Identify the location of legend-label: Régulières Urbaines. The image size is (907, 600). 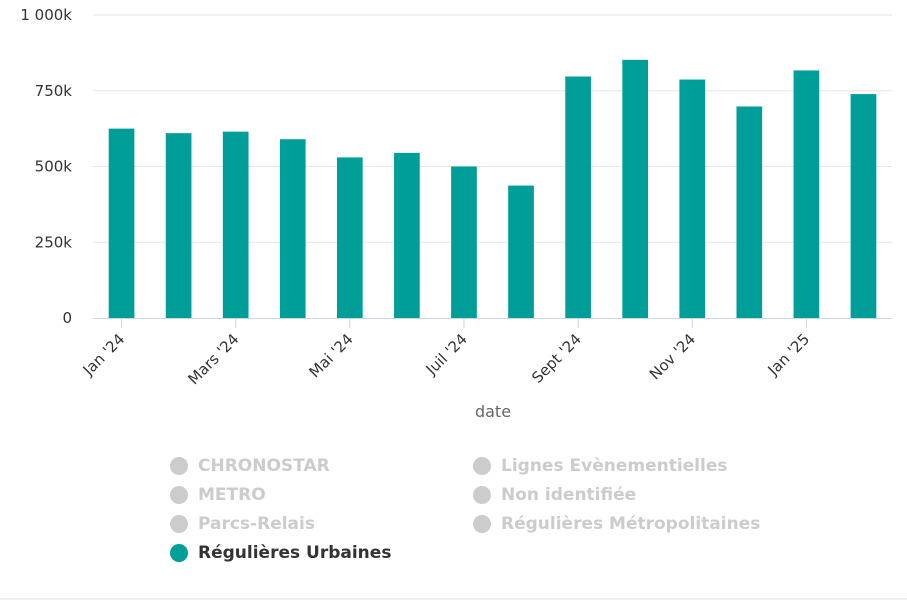
(295, 553).